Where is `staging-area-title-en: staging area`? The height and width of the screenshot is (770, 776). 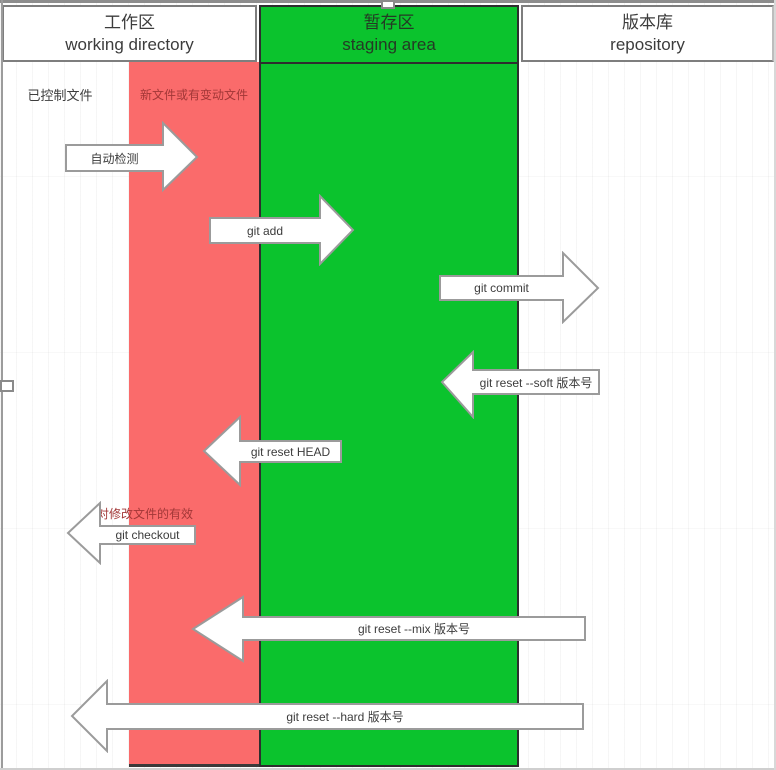 staging-area-title-en: staging area is located at coordinates (389, 44).